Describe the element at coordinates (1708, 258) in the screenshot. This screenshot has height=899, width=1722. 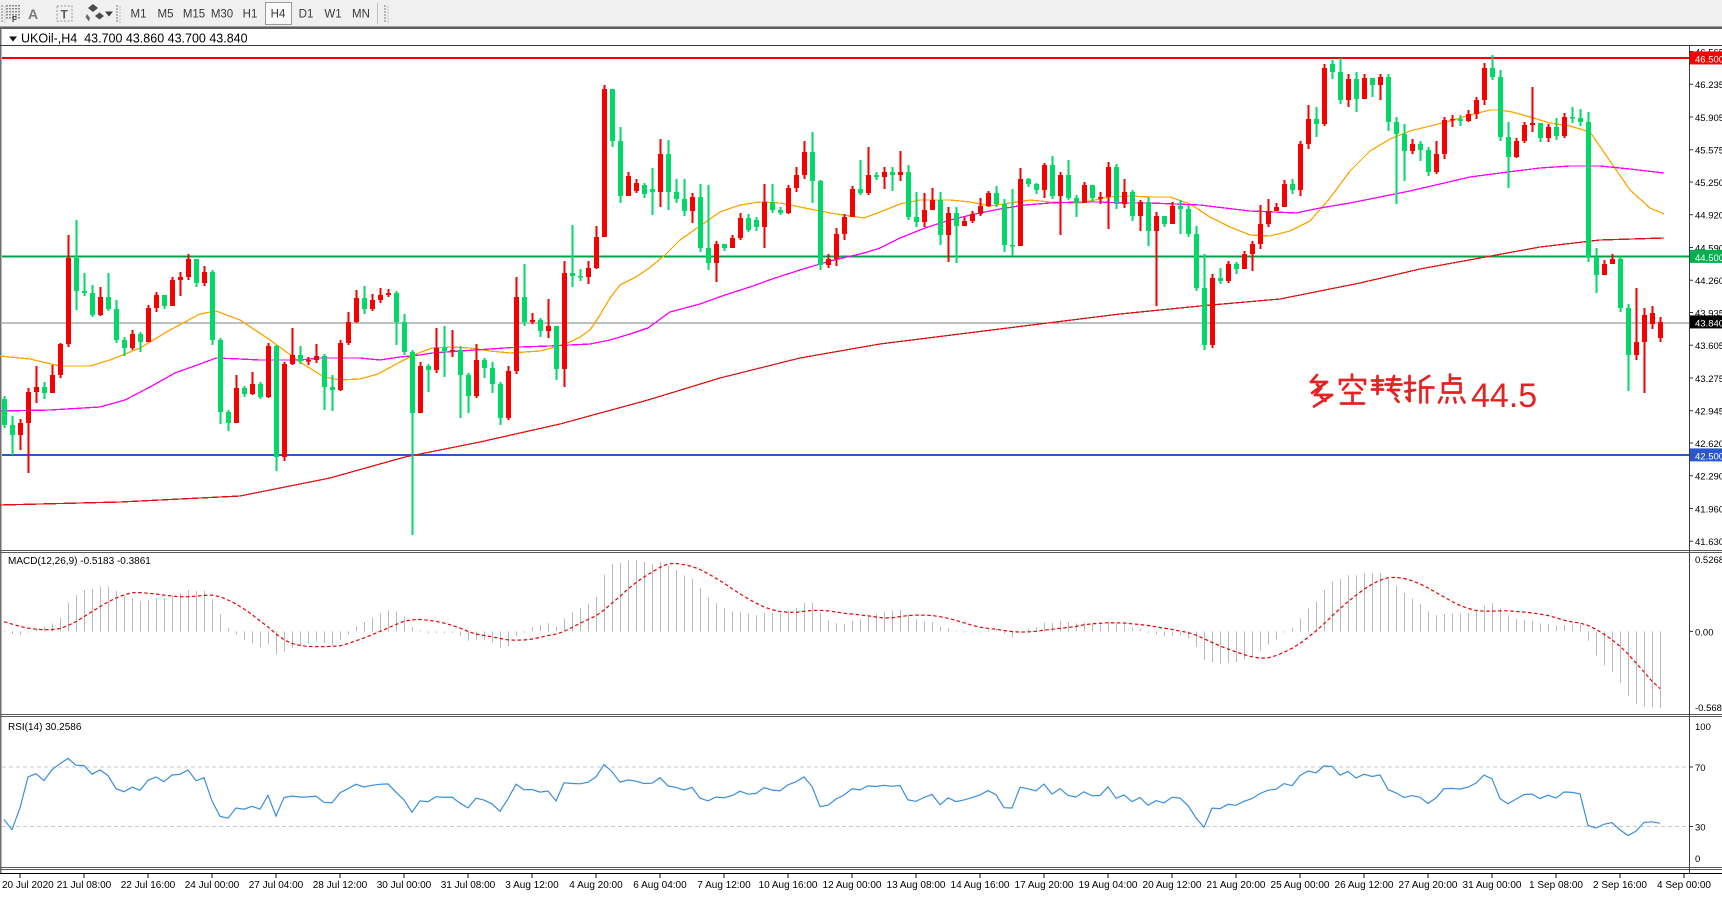
I see `svg-text: 44.500` at that location.